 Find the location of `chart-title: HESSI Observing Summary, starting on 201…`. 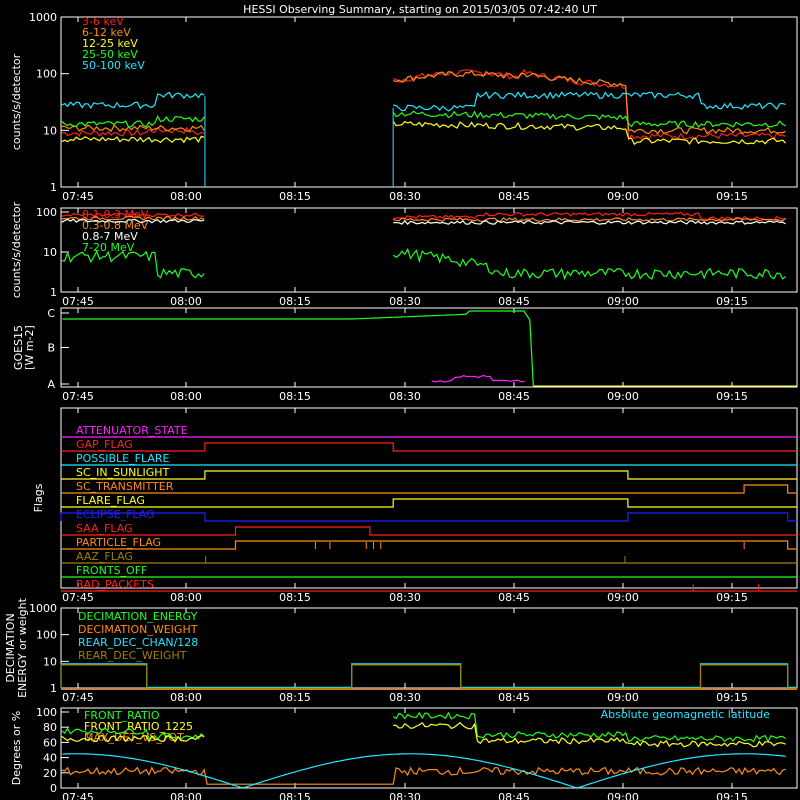

chart-title: HESSI Observing Summary, starting on 201… is located at coordinates (420, 9).